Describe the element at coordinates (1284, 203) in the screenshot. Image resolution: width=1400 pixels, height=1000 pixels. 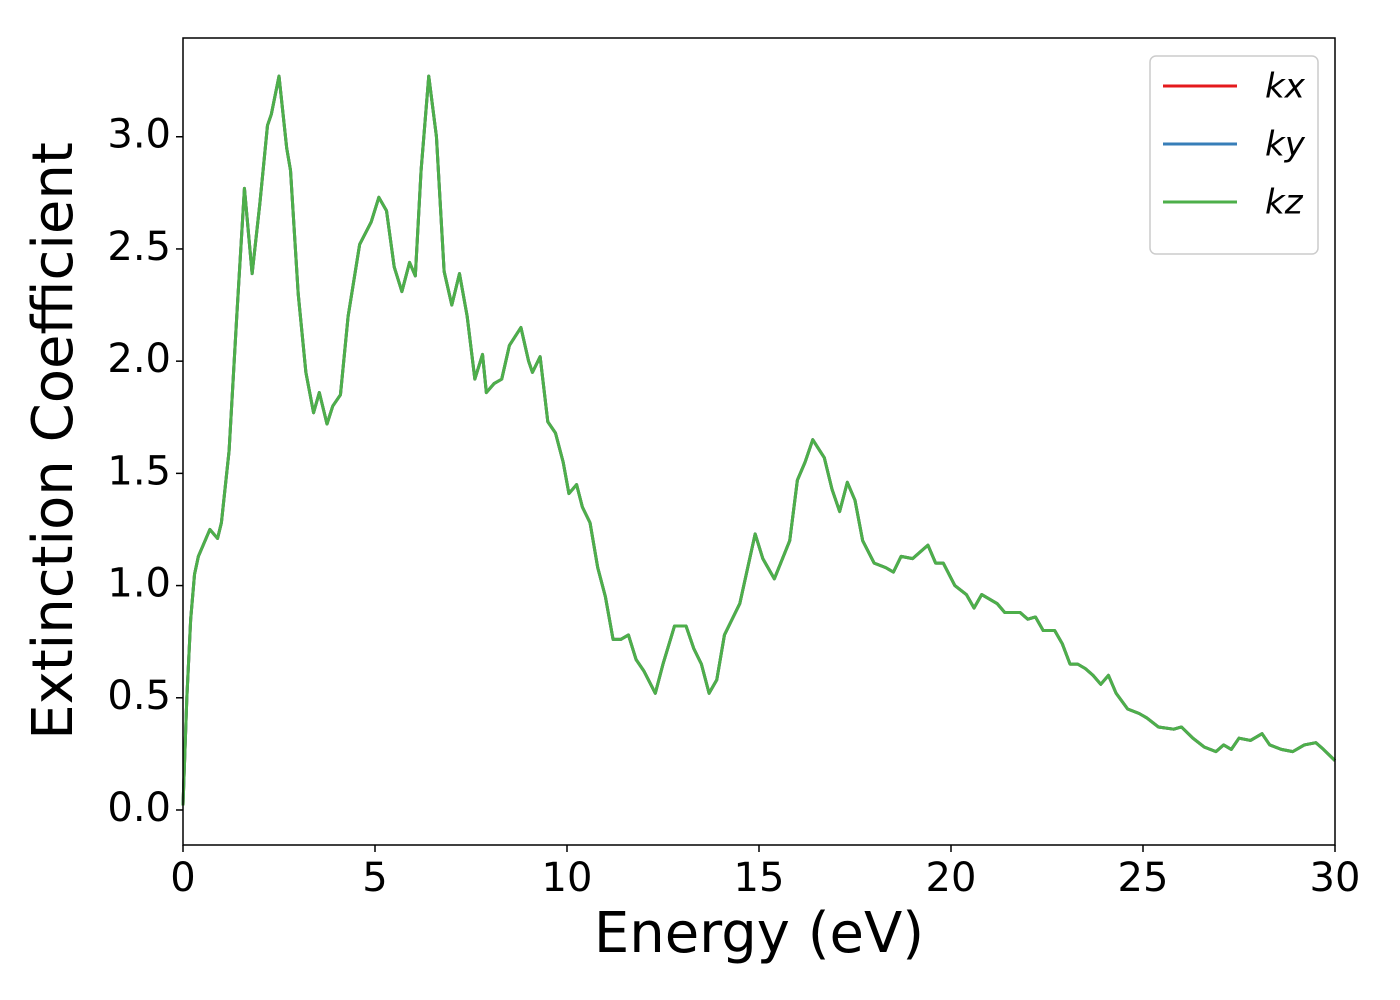
I see `legend-label: kz` at that location.